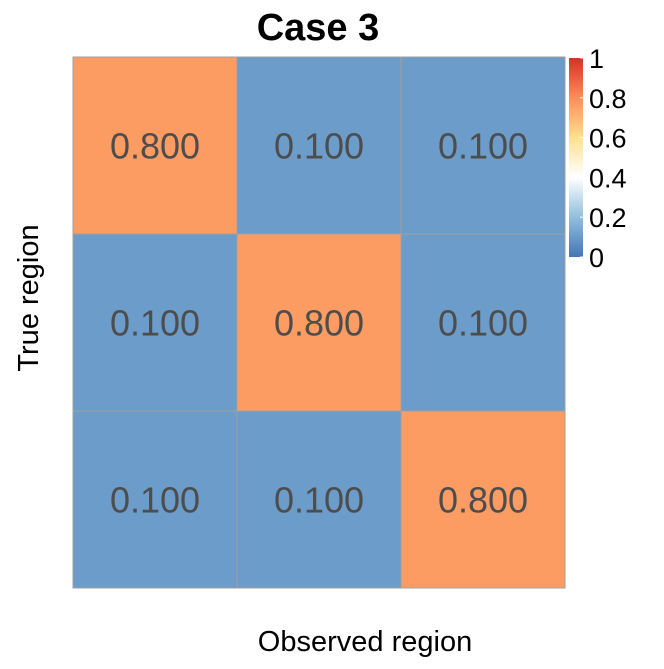 The image size is (664, 669). I want to click on y-axis-label: True region, so click(29, 297).